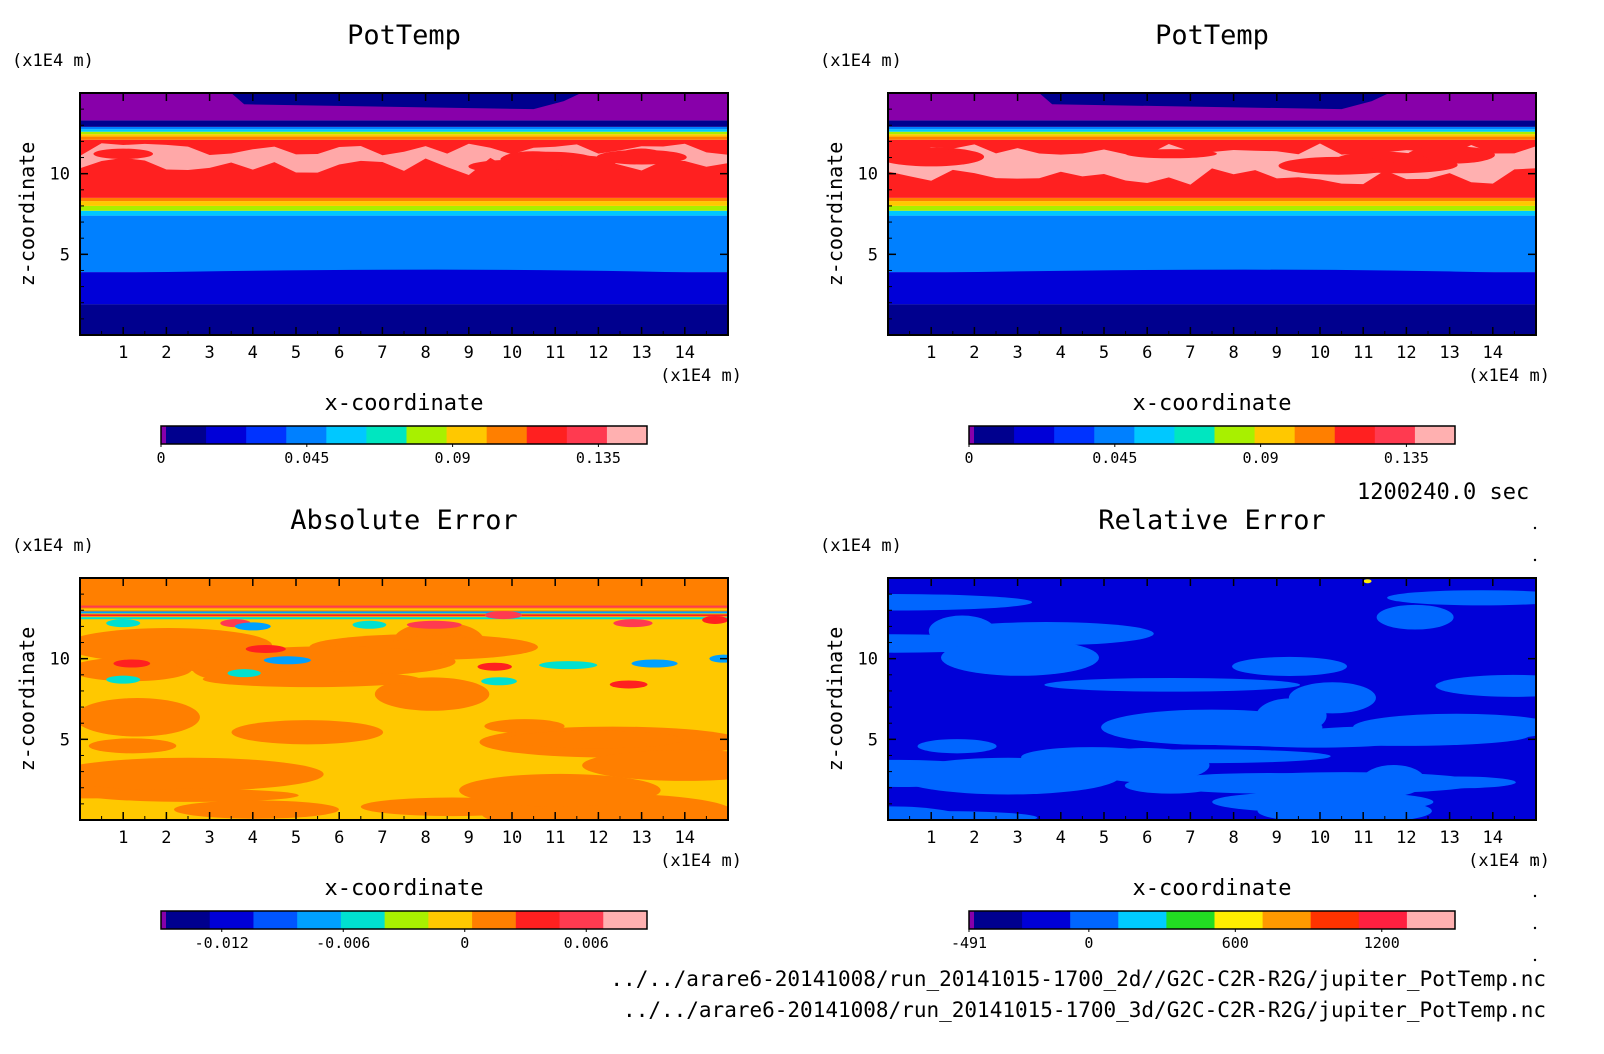 The image size is (1604, 1054). I want to click on x-tick-label: 11, so click(555, 353).